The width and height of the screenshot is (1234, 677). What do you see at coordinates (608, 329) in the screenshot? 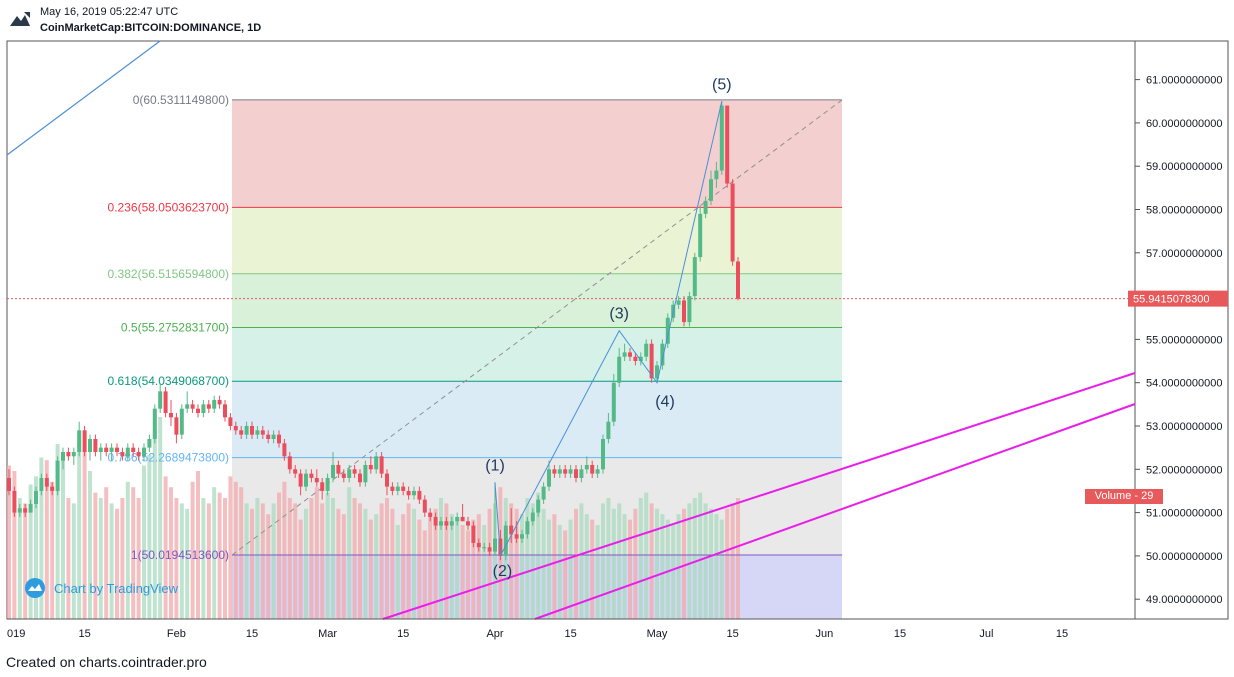
I see `elliott-wave-path` at bounding box center [608, 329].